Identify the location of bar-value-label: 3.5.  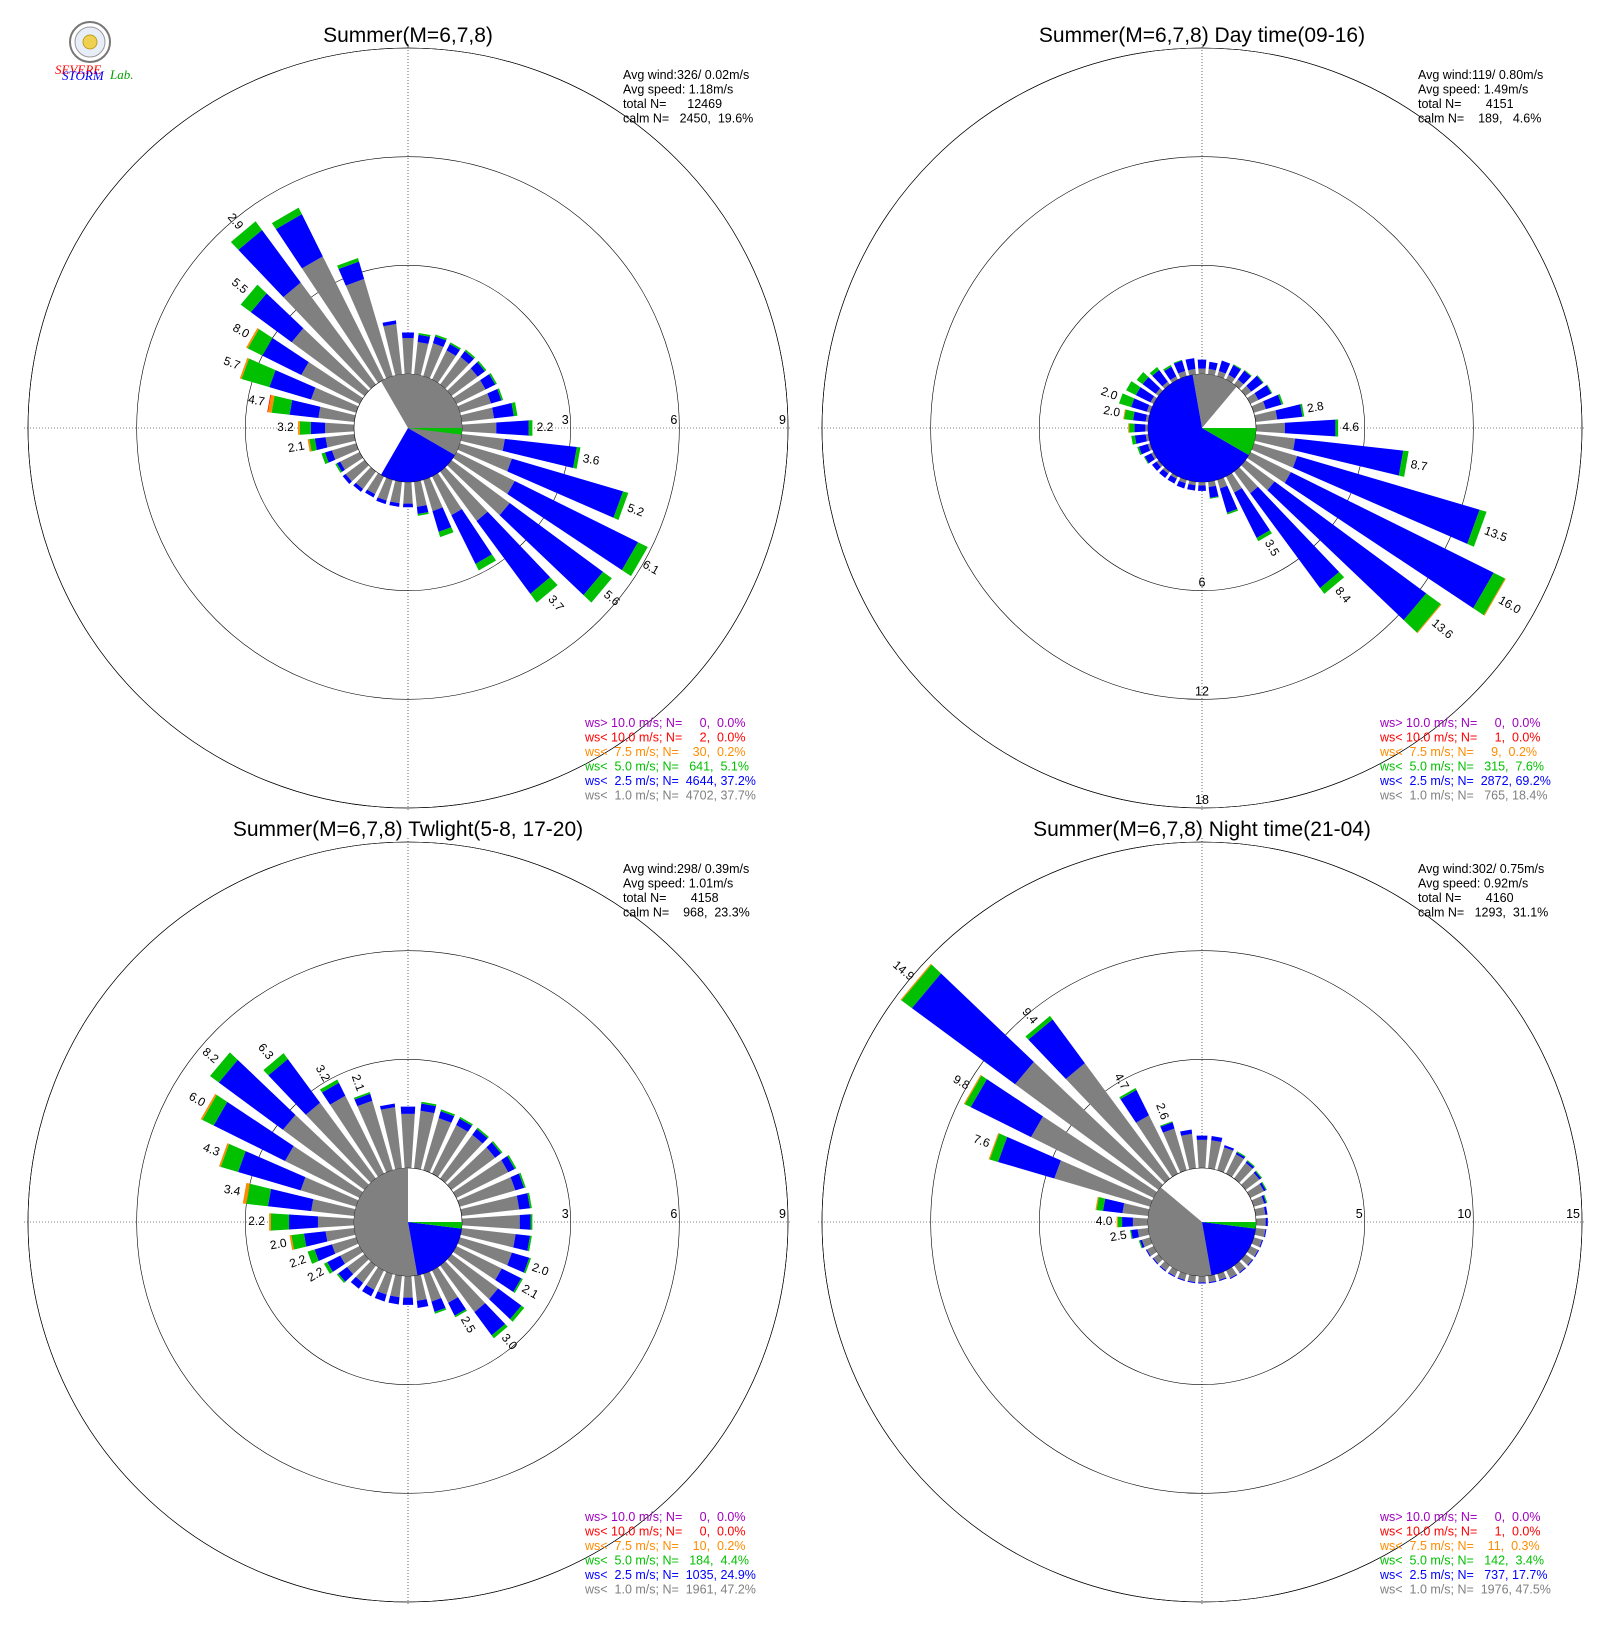
(1272, 548).